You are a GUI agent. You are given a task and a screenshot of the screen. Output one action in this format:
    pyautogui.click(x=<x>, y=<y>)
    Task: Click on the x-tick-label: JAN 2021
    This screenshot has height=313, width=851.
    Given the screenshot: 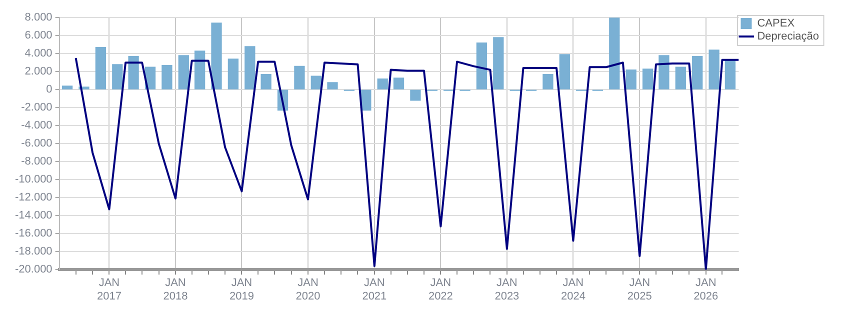 What is the action you would take?
    pyautogui.click(x=374, y=289)
    